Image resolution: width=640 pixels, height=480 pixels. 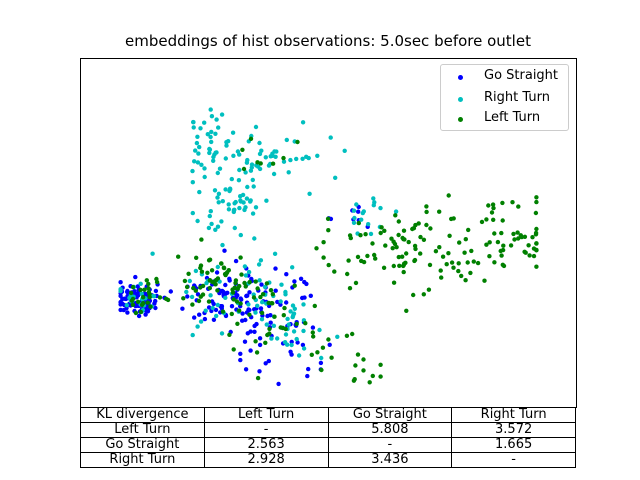 I want to click on legend-label-go-straight: Go Straight, so click(x=521, y=75).